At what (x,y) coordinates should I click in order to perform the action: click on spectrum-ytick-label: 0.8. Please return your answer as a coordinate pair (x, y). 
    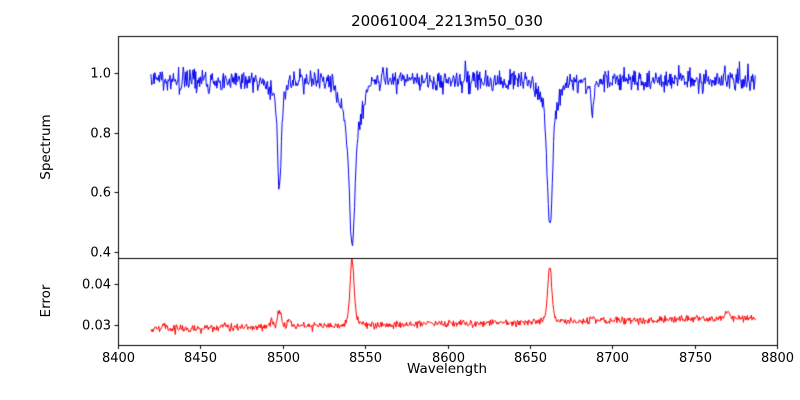
    Looking at the image, I should click on (100, 133).